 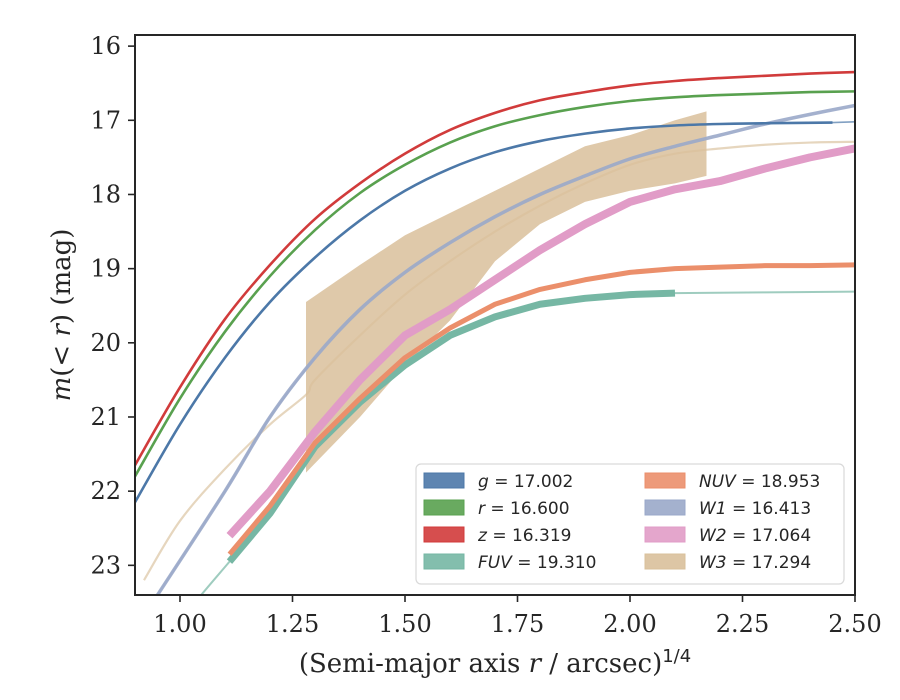 What do you see at coordinates (524, 536) in the screenshot?
I see `legend-label-z: z = 16.319` at bounding box center [524, 536].